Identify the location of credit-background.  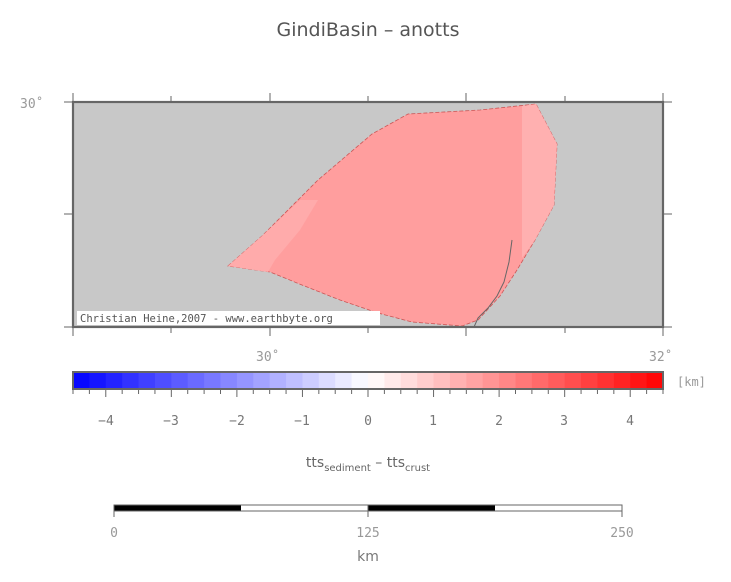
(228, 318).